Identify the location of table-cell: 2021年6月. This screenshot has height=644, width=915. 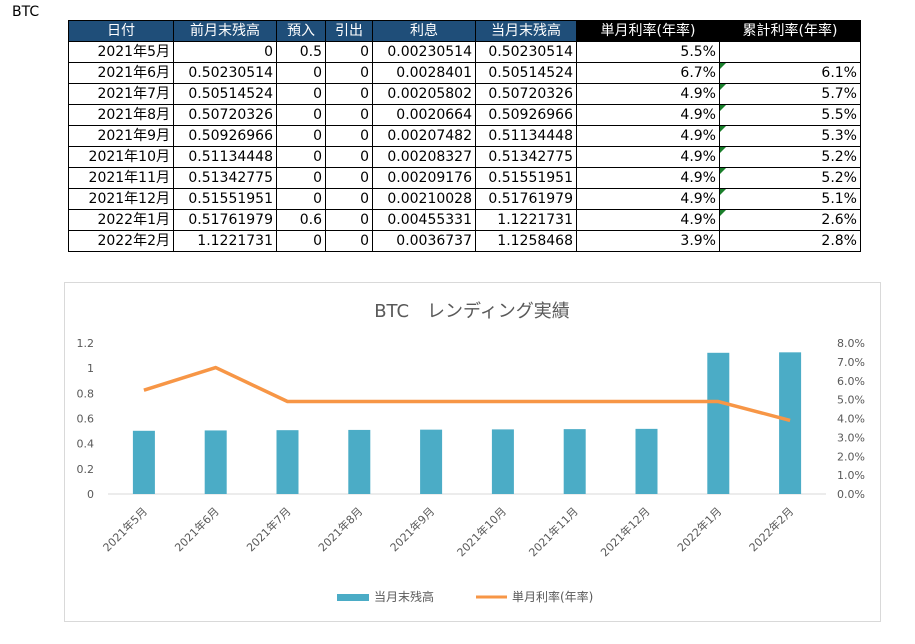
(121, 73).